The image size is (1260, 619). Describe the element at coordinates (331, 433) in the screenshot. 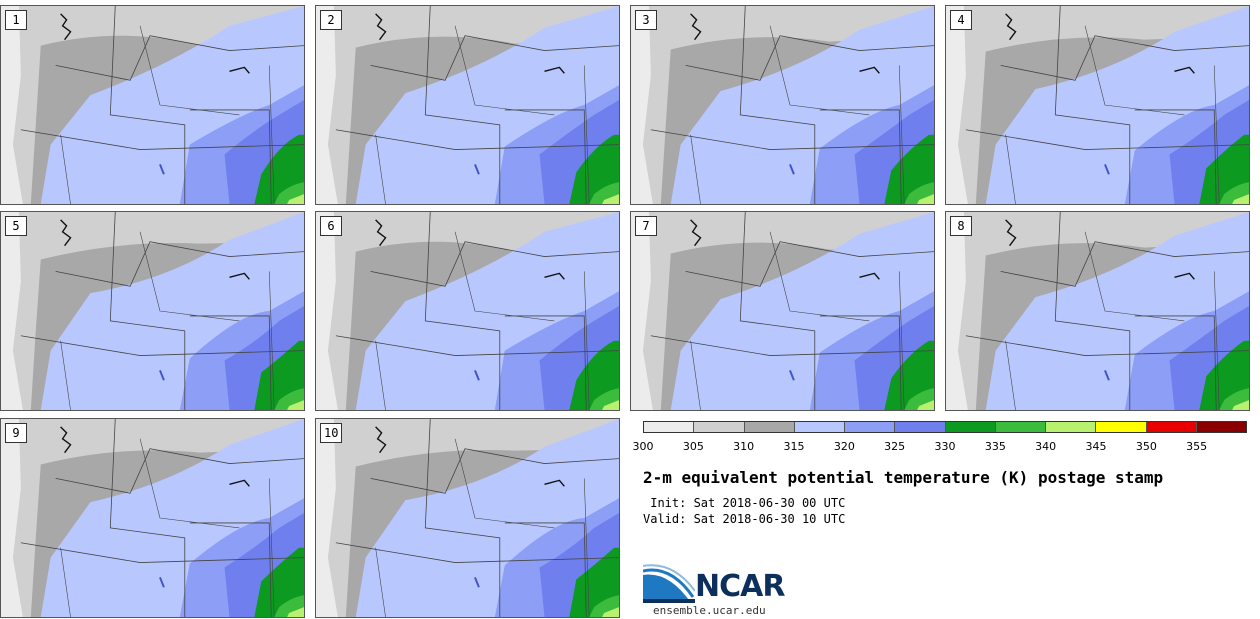

I see `member-number-label: 10` at that location.